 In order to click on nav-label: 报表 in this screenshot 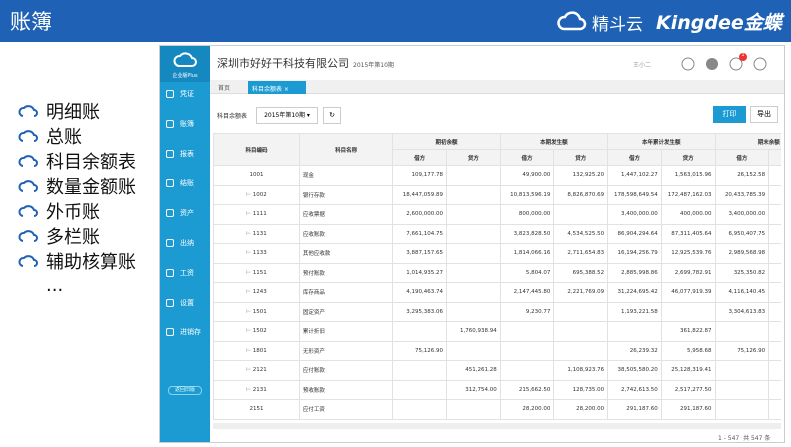, I will do `click(187, 153)`.